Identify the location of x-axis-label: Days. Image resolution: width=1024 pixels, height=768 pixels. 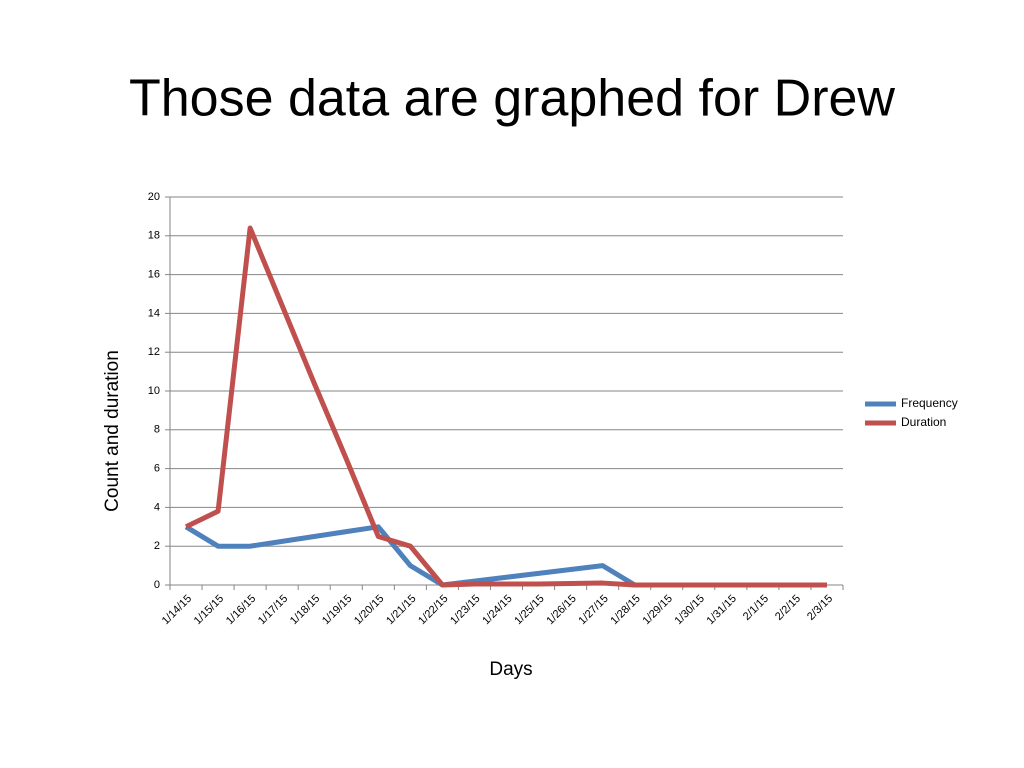
(510, 669).